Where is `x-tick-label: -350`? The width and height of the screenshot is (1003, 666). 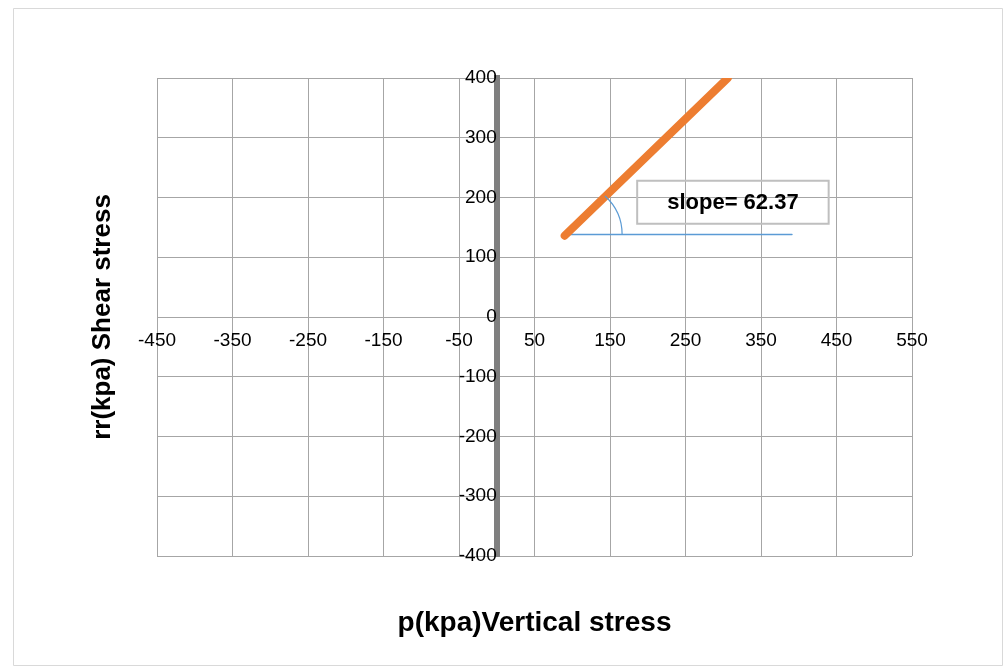
x-tick-label: -350 is located at coordinates (232, 339).